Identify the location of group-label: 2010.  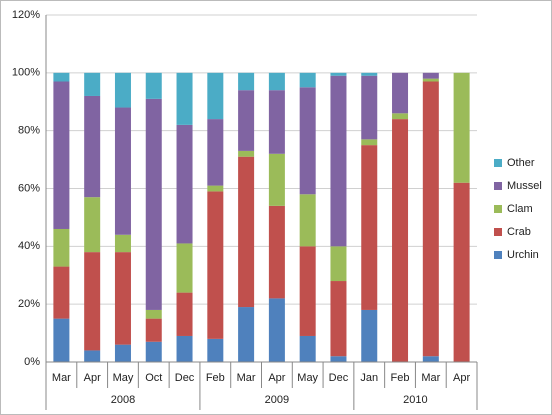
(415, 400).